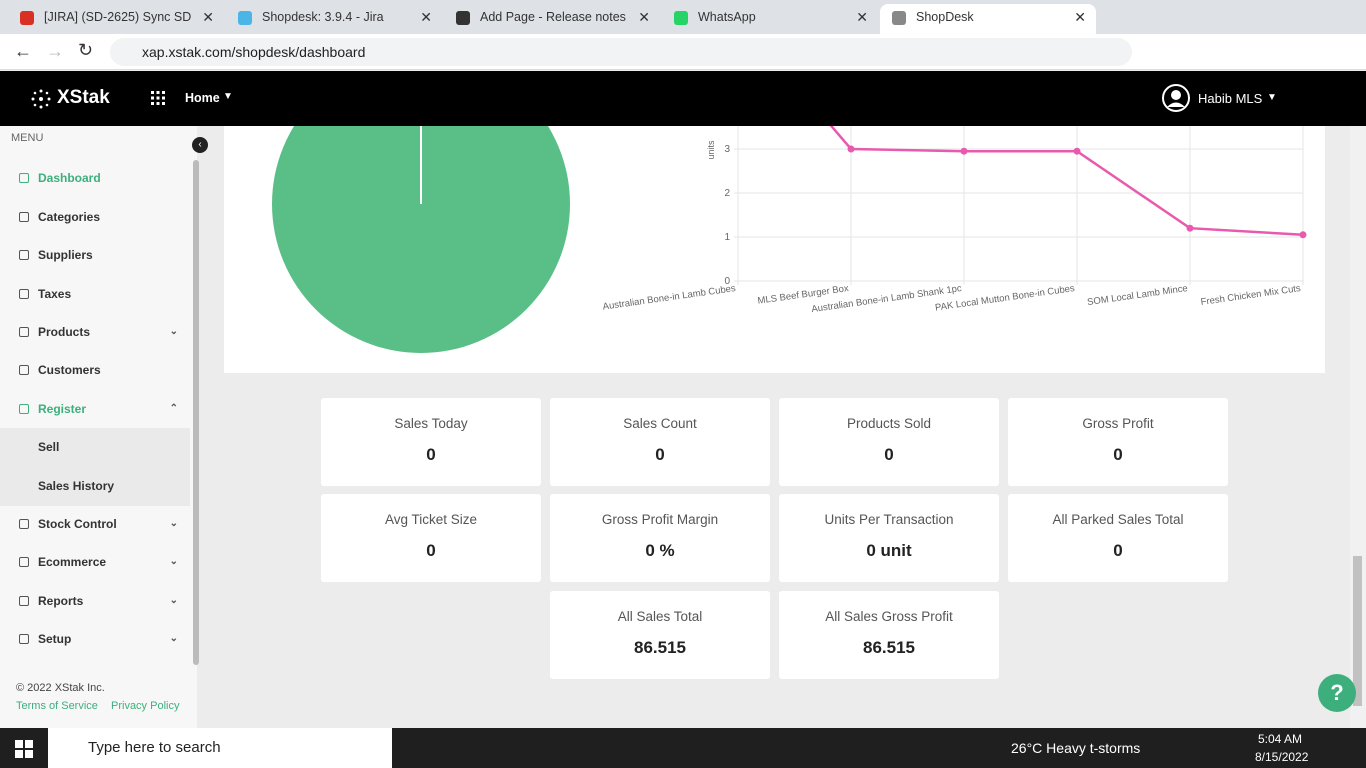 The image size is (1366, 768). What do you see at coordinates (1358, 427) in the screenshot?
I see `page-scrollbar` at bounding box center [1358, 427].